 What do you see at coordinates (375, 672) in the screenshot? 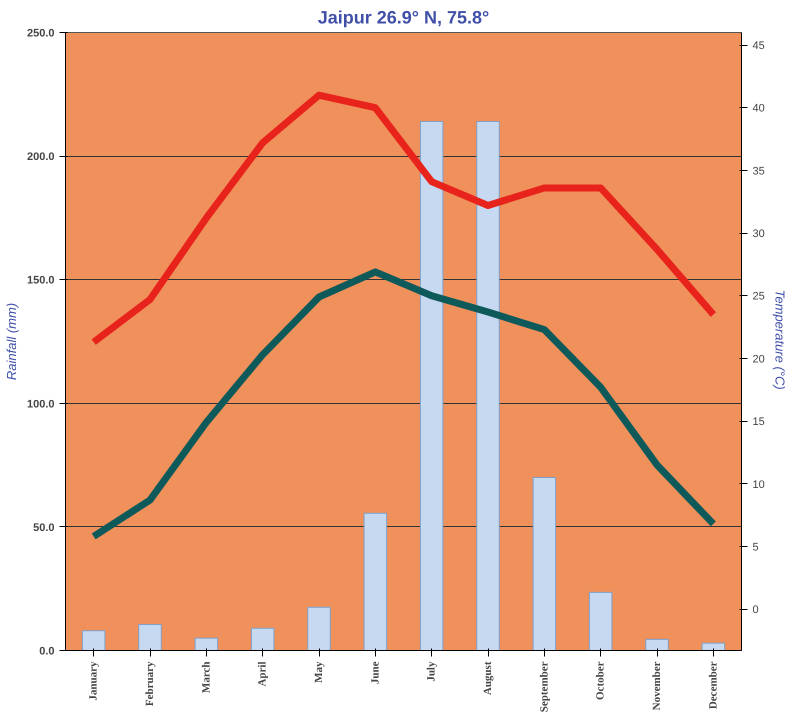
I see `x-tick-label: June` at bounding box center [375, 672].